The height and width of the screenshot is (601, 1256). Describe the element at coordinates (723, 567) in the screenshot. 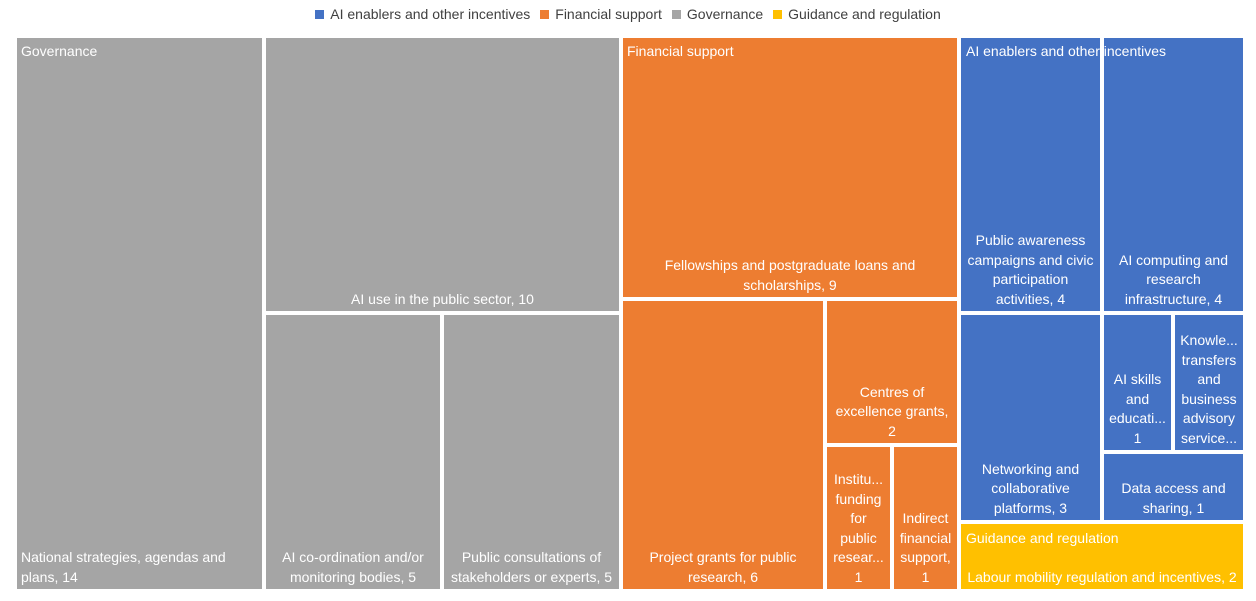

I see `treemap-tile-label: Project grants for public research, 6` at that location.